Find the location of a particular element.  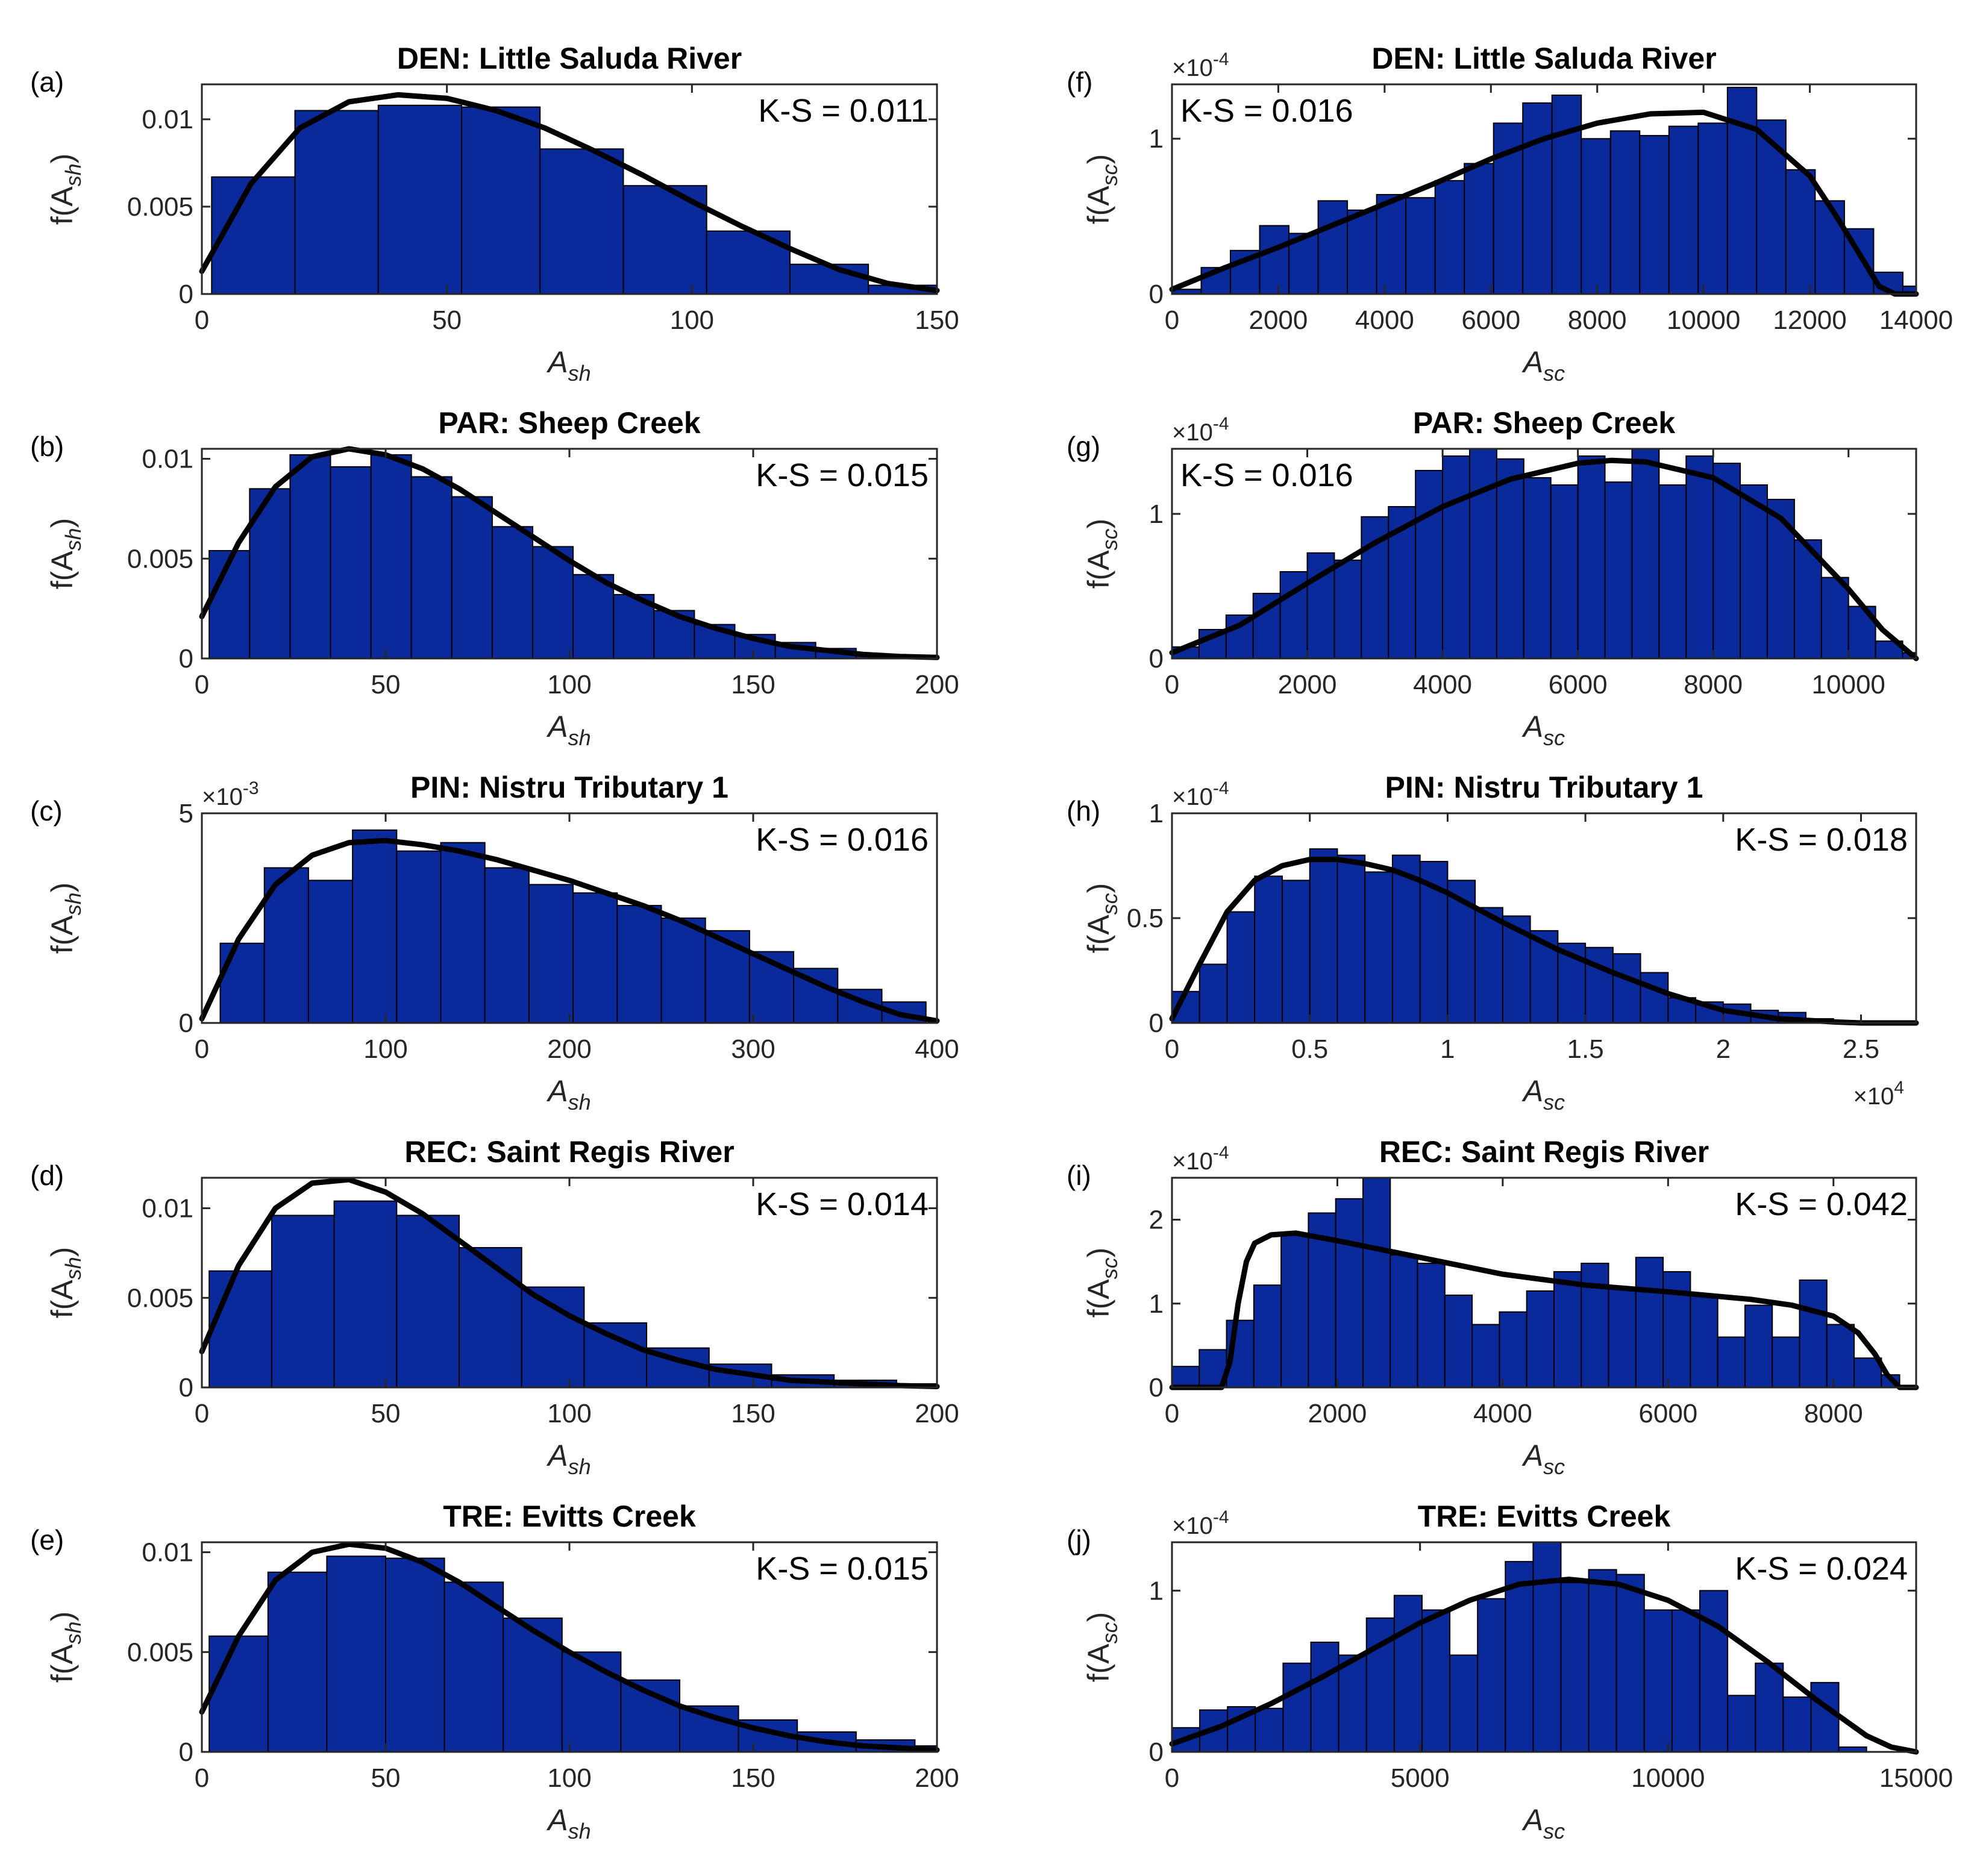

x-tick-label: 200 is located at coordinates (937, 1778).